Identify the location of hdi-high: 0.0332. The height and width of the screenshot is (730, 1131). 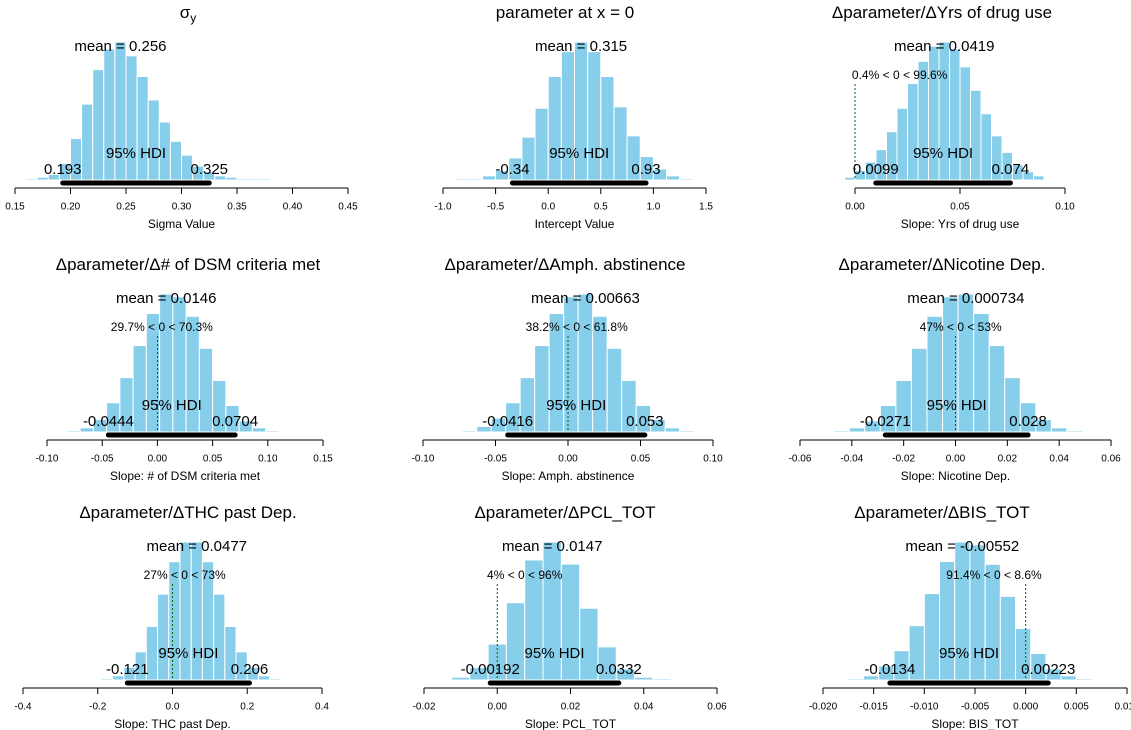
(619, 669).